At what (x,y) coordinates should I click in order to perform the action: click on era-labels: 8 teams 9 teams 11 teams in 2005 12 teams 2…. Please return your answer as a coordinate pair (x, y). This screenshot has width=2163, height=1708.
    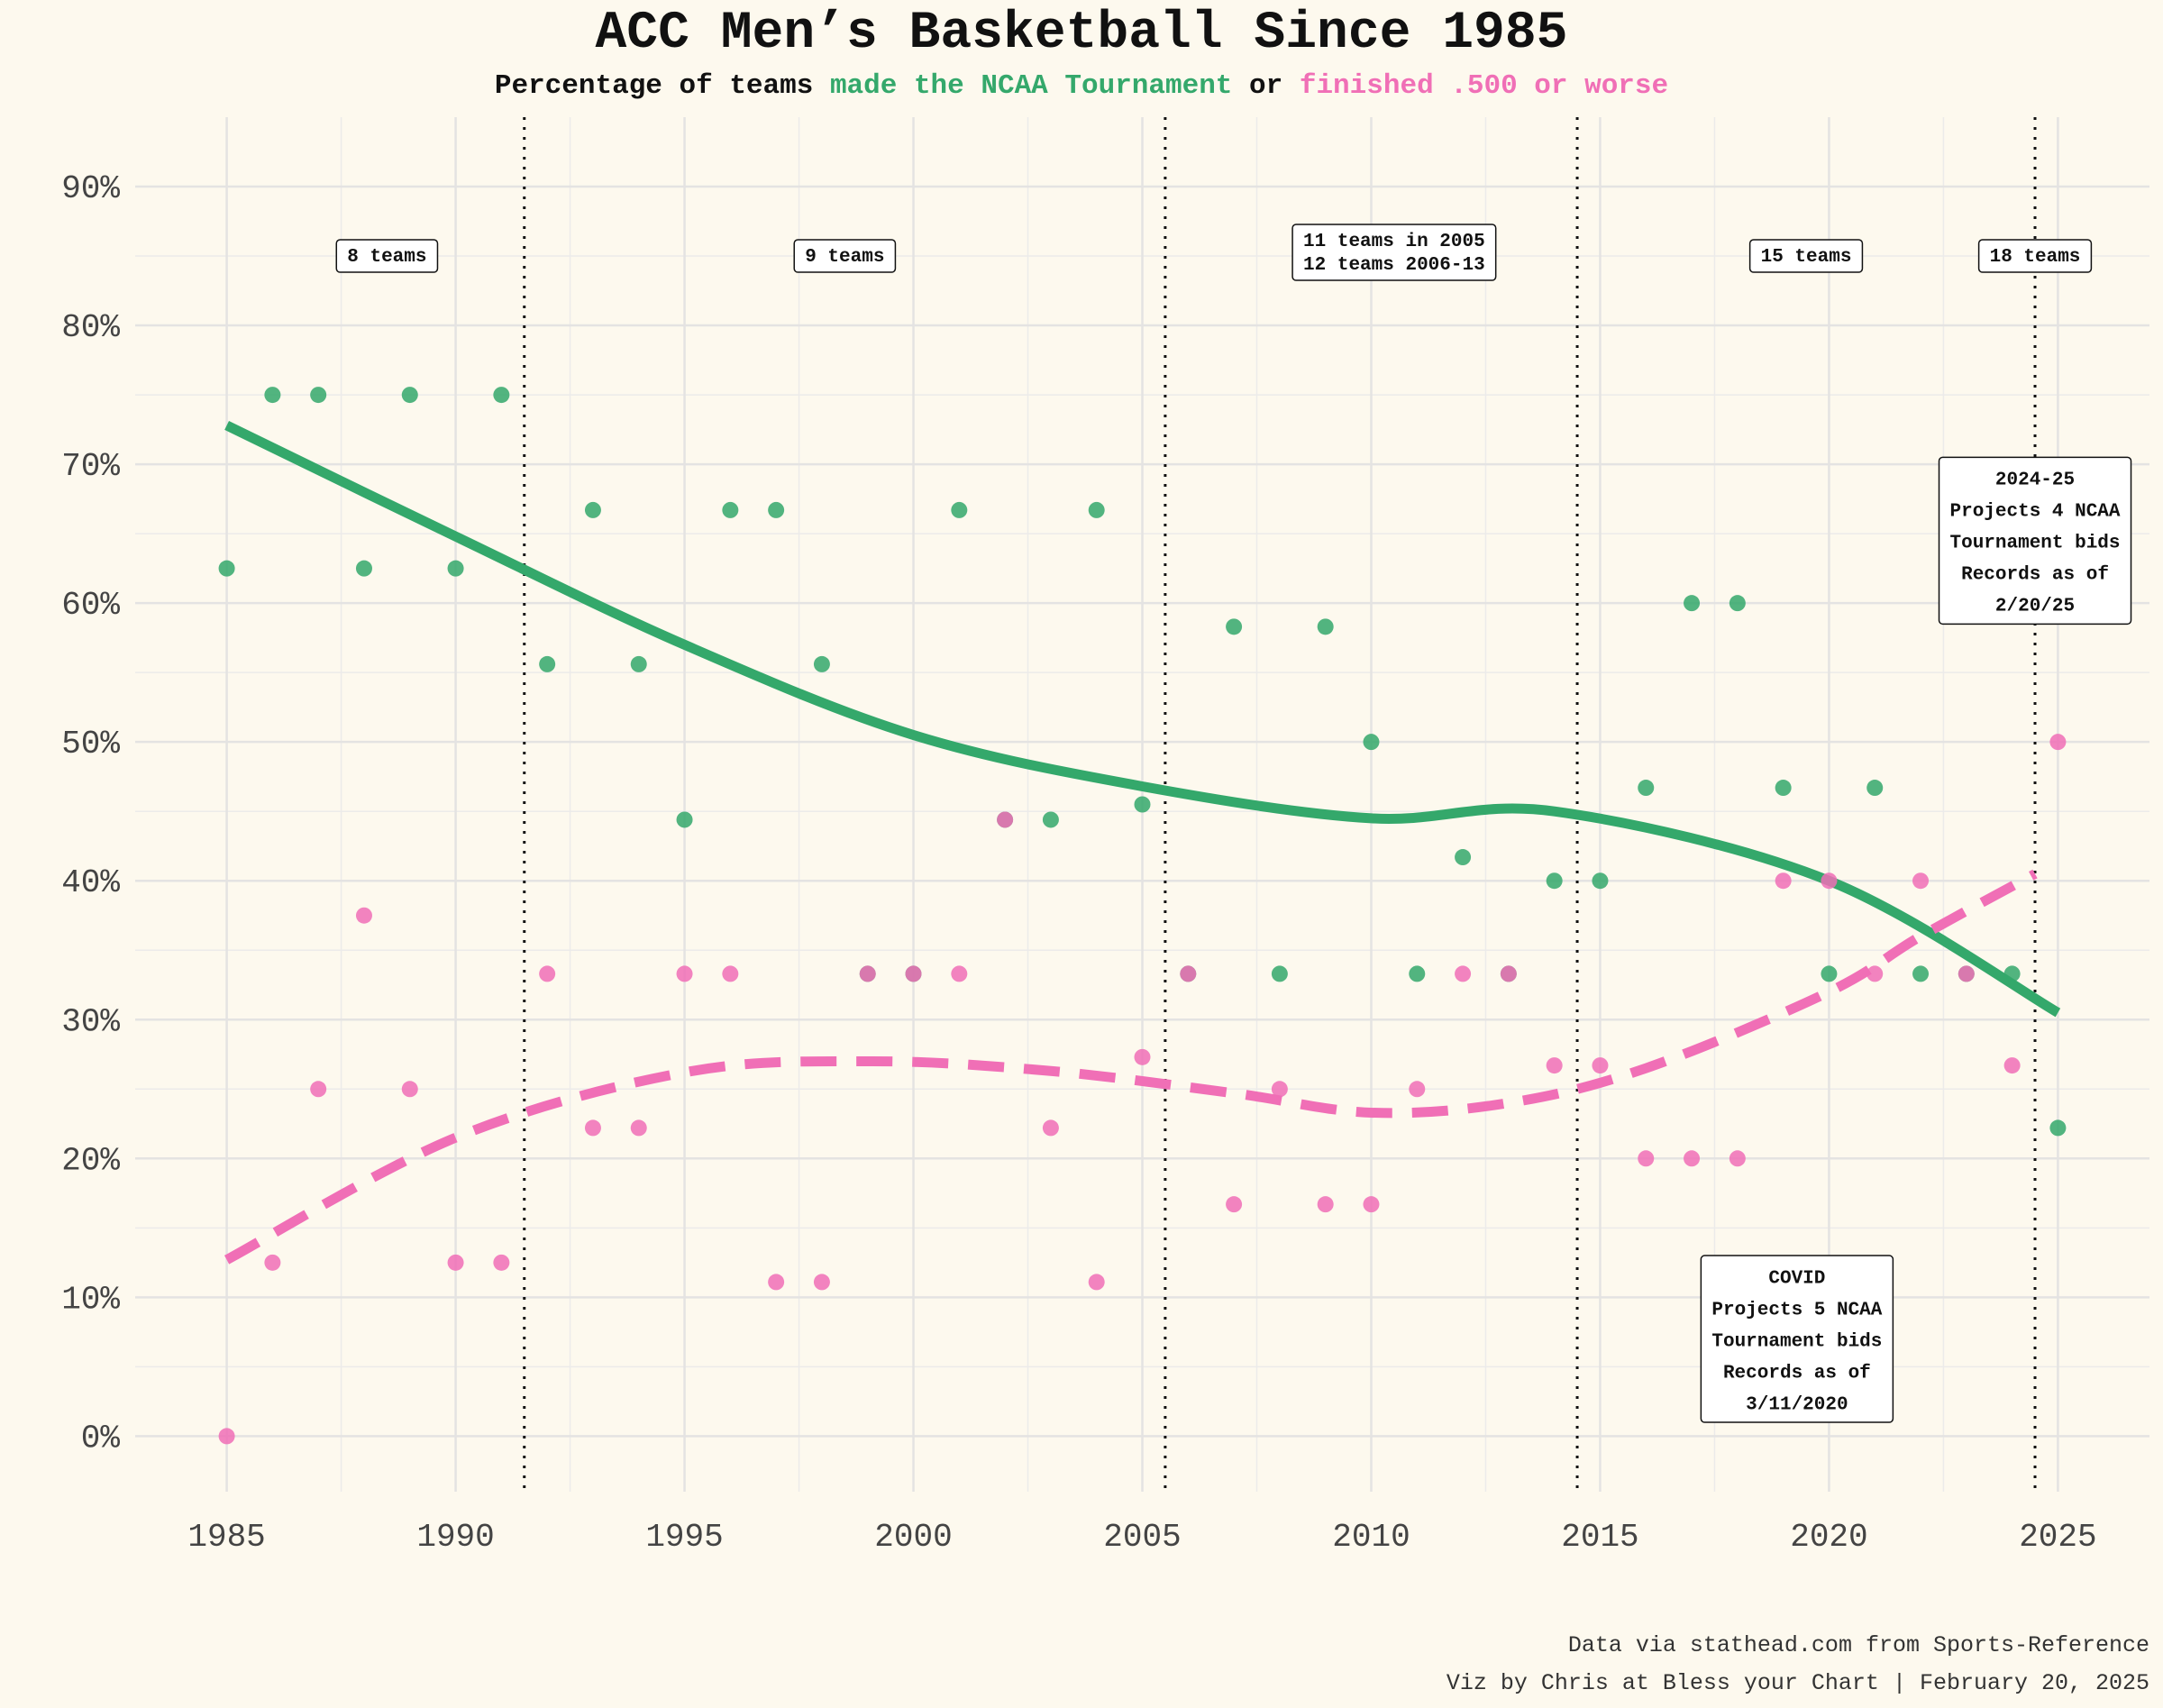
    Looking at the image, I should click on (1214, 252).